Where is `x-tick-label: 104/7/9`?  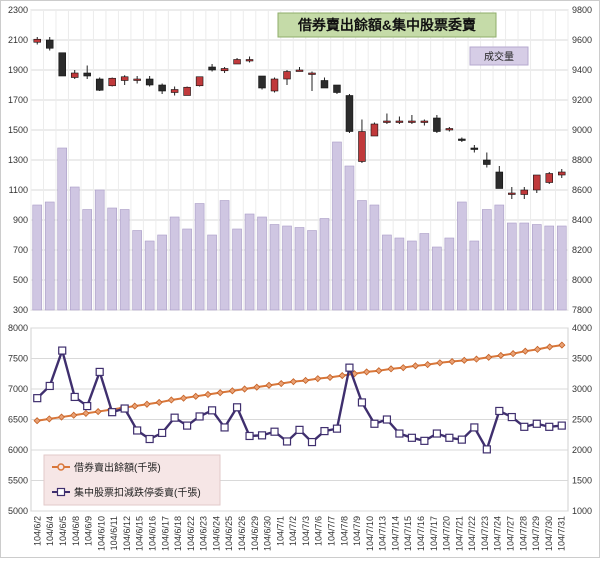
x-tick-label: 104/7/9 is located at coordinates (357, 531).